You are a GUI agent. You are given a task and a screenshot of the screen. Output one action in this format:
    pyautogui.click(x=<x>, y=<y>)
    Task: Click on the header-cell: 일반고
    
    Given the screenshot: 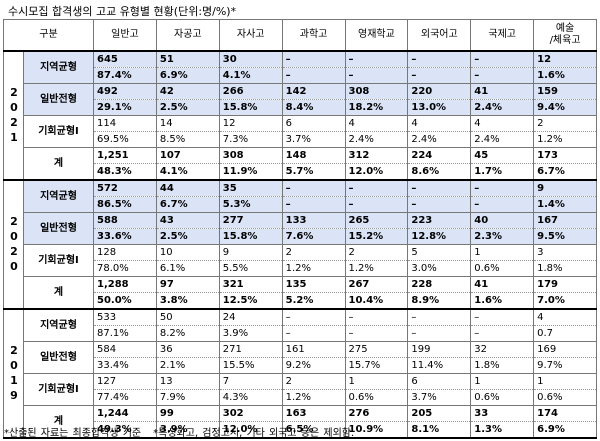 What is the action you would take?
    pyautogui.click(x=125, y=35)
    